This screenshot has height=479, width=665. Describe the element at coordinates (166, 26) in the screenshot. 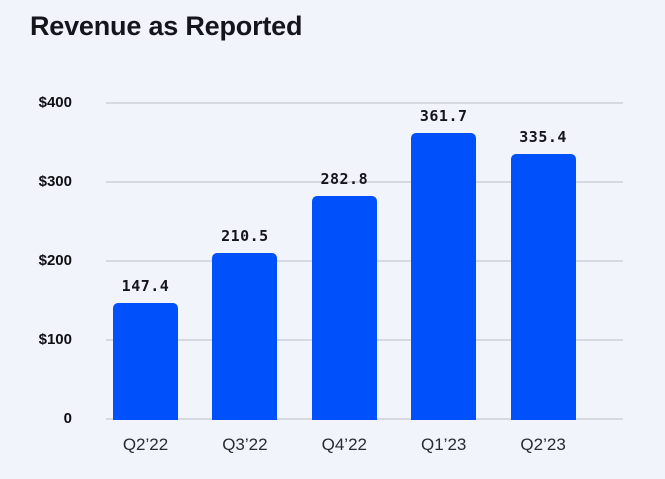

I see `chart-title: Revenue as Reported` at that location.